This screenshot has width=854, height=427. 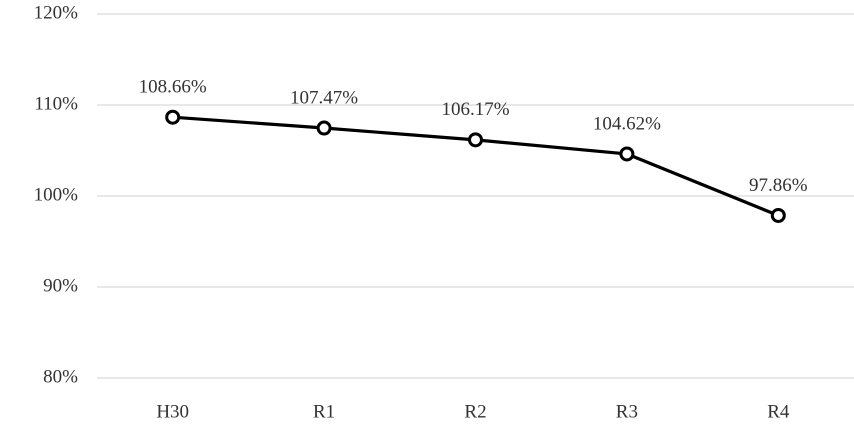 What do you see at coordinates (56, 12) in the screenshot?
I see `y-tick-label: 120%` at bounding box center [56, 12].